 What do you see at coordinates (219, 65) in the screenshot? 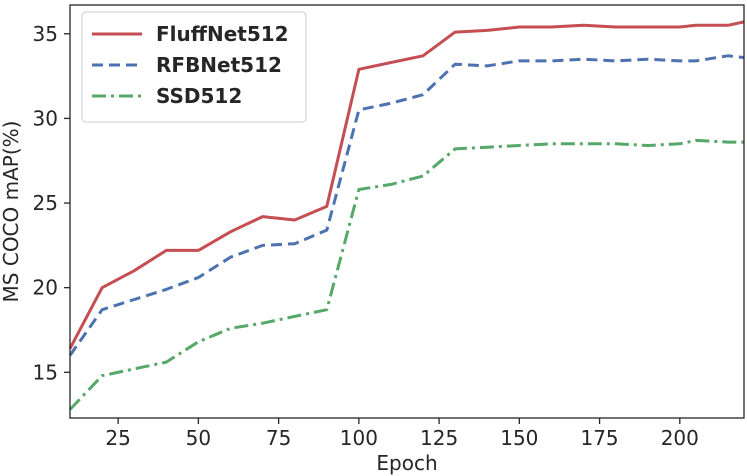
I see `legend-label-rfbnet512: RFBNet512` at bounding box center [219, 65].